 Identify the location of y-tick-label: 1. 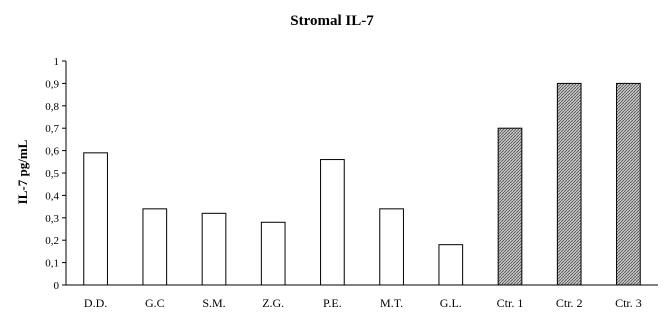
(57, 62).